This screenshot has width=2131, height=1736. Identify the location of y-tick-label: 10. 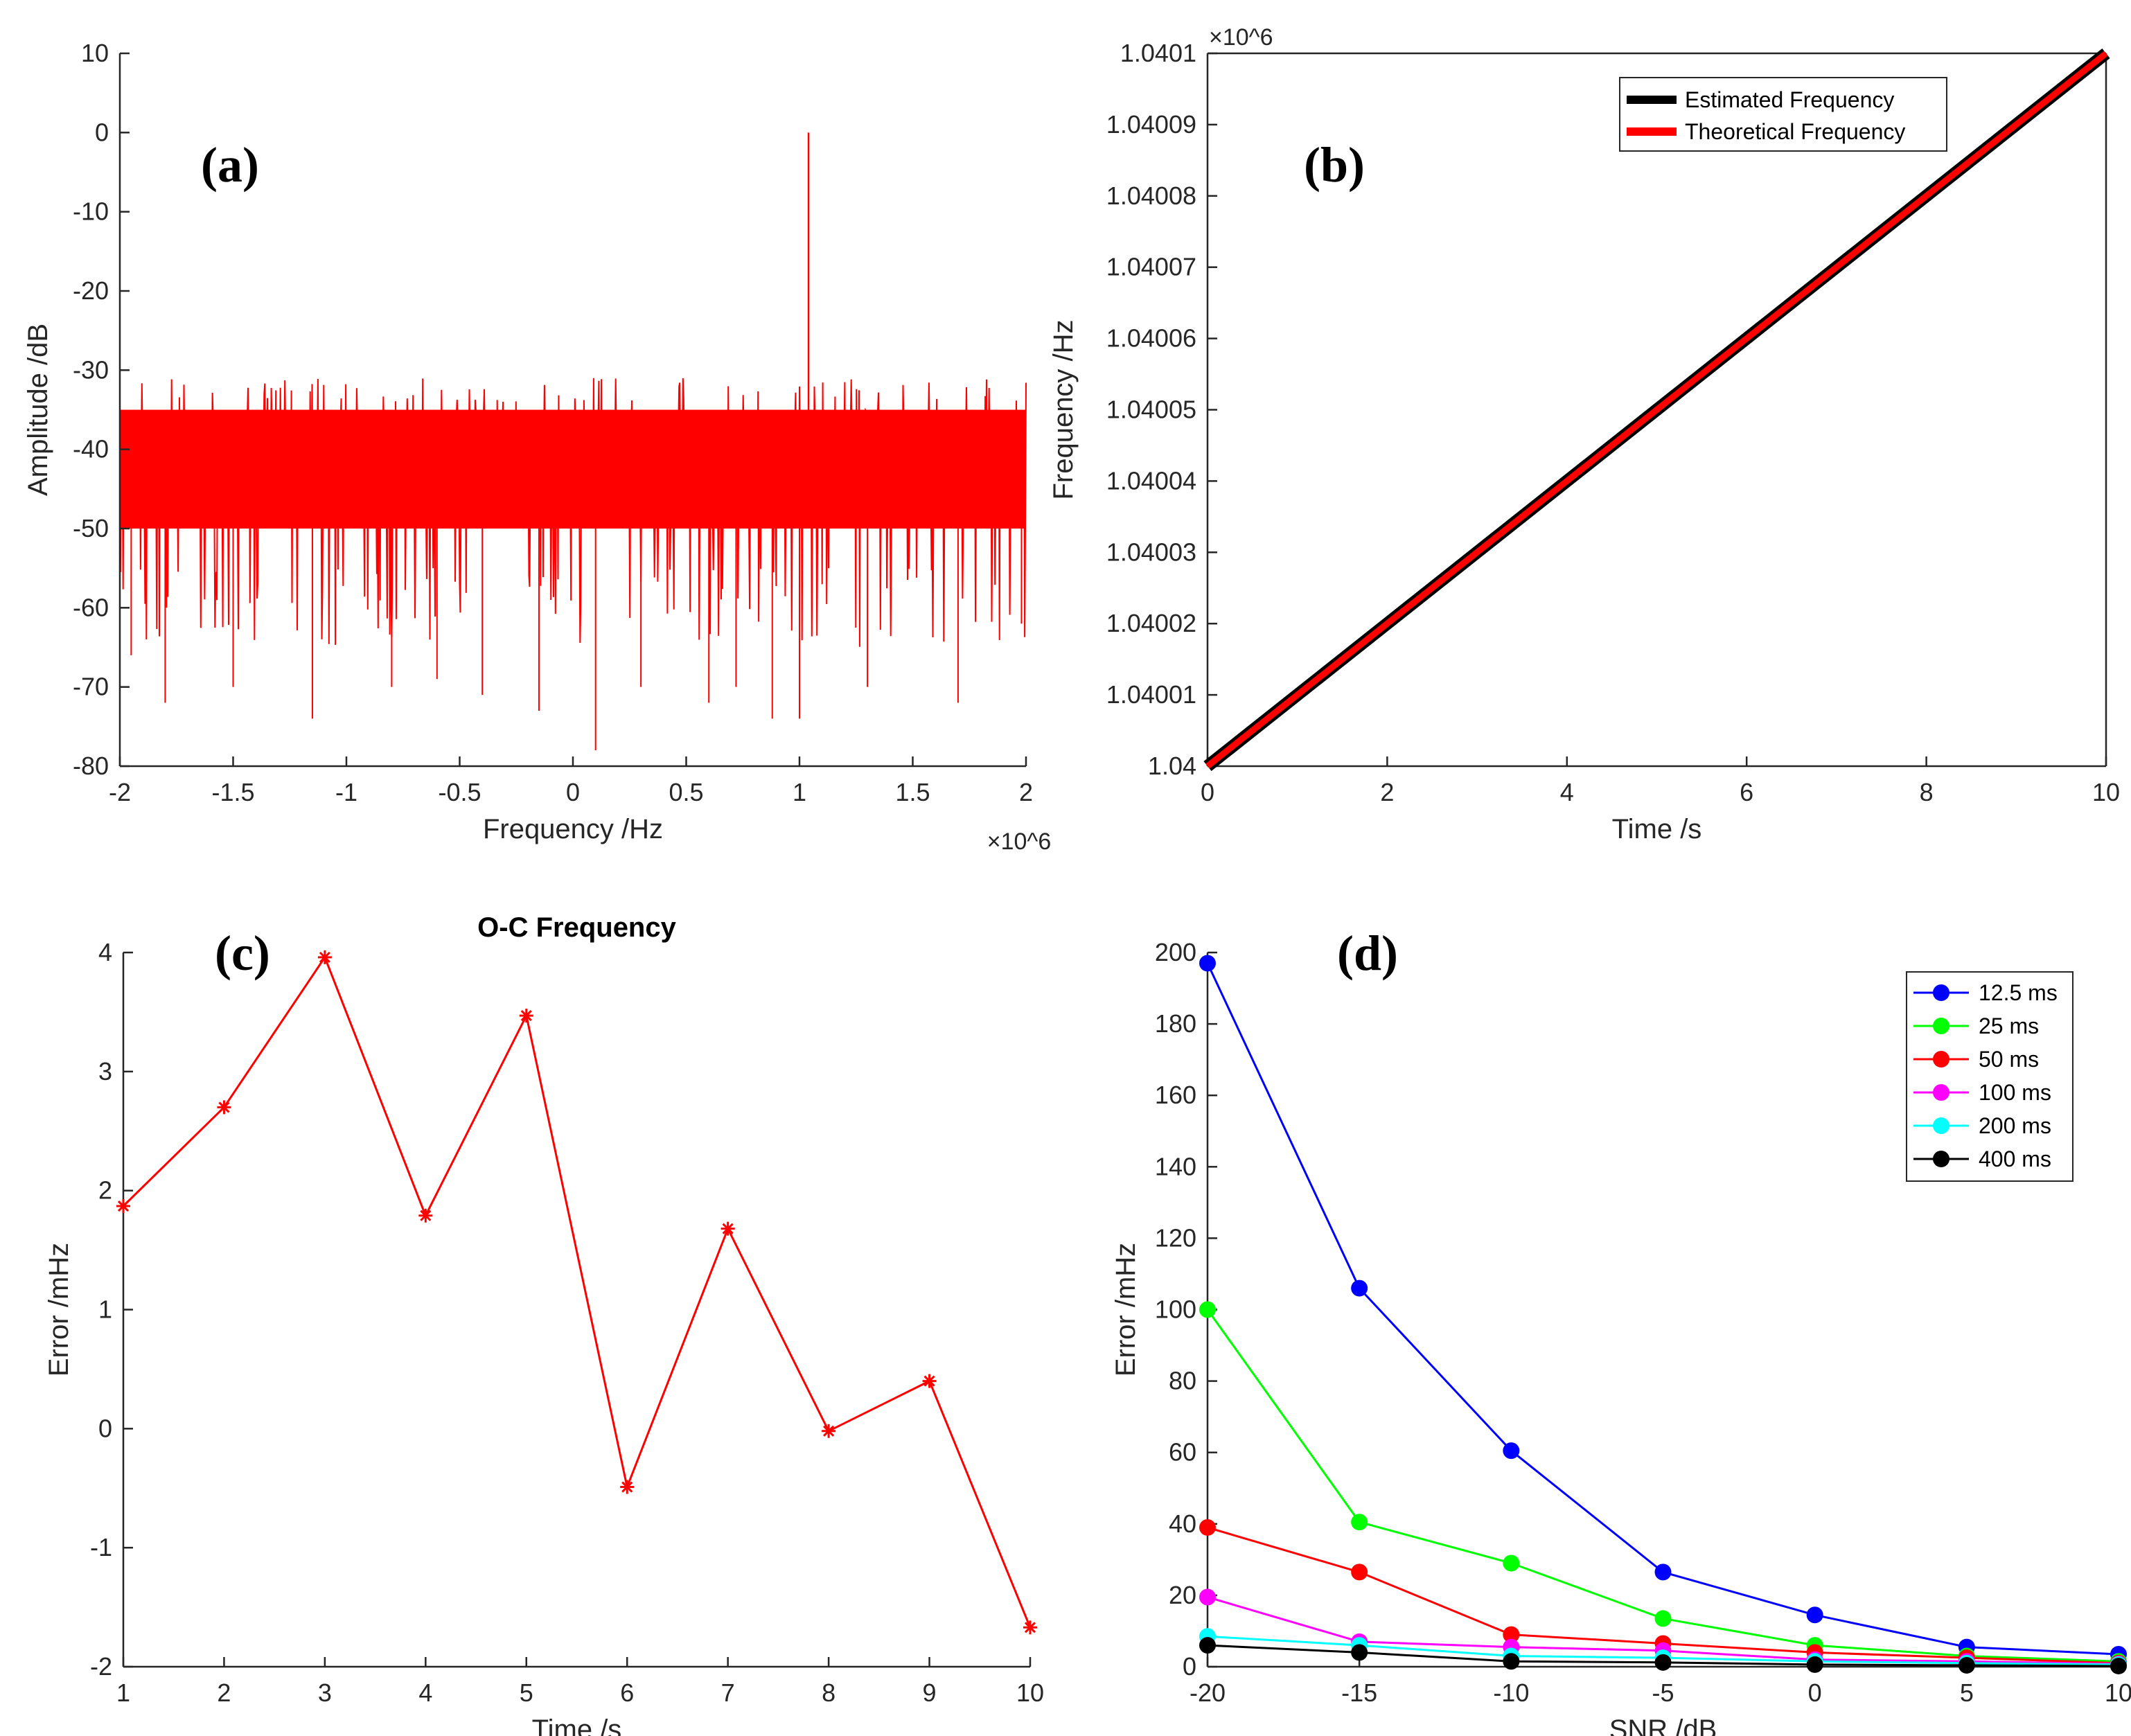
(95, 53).